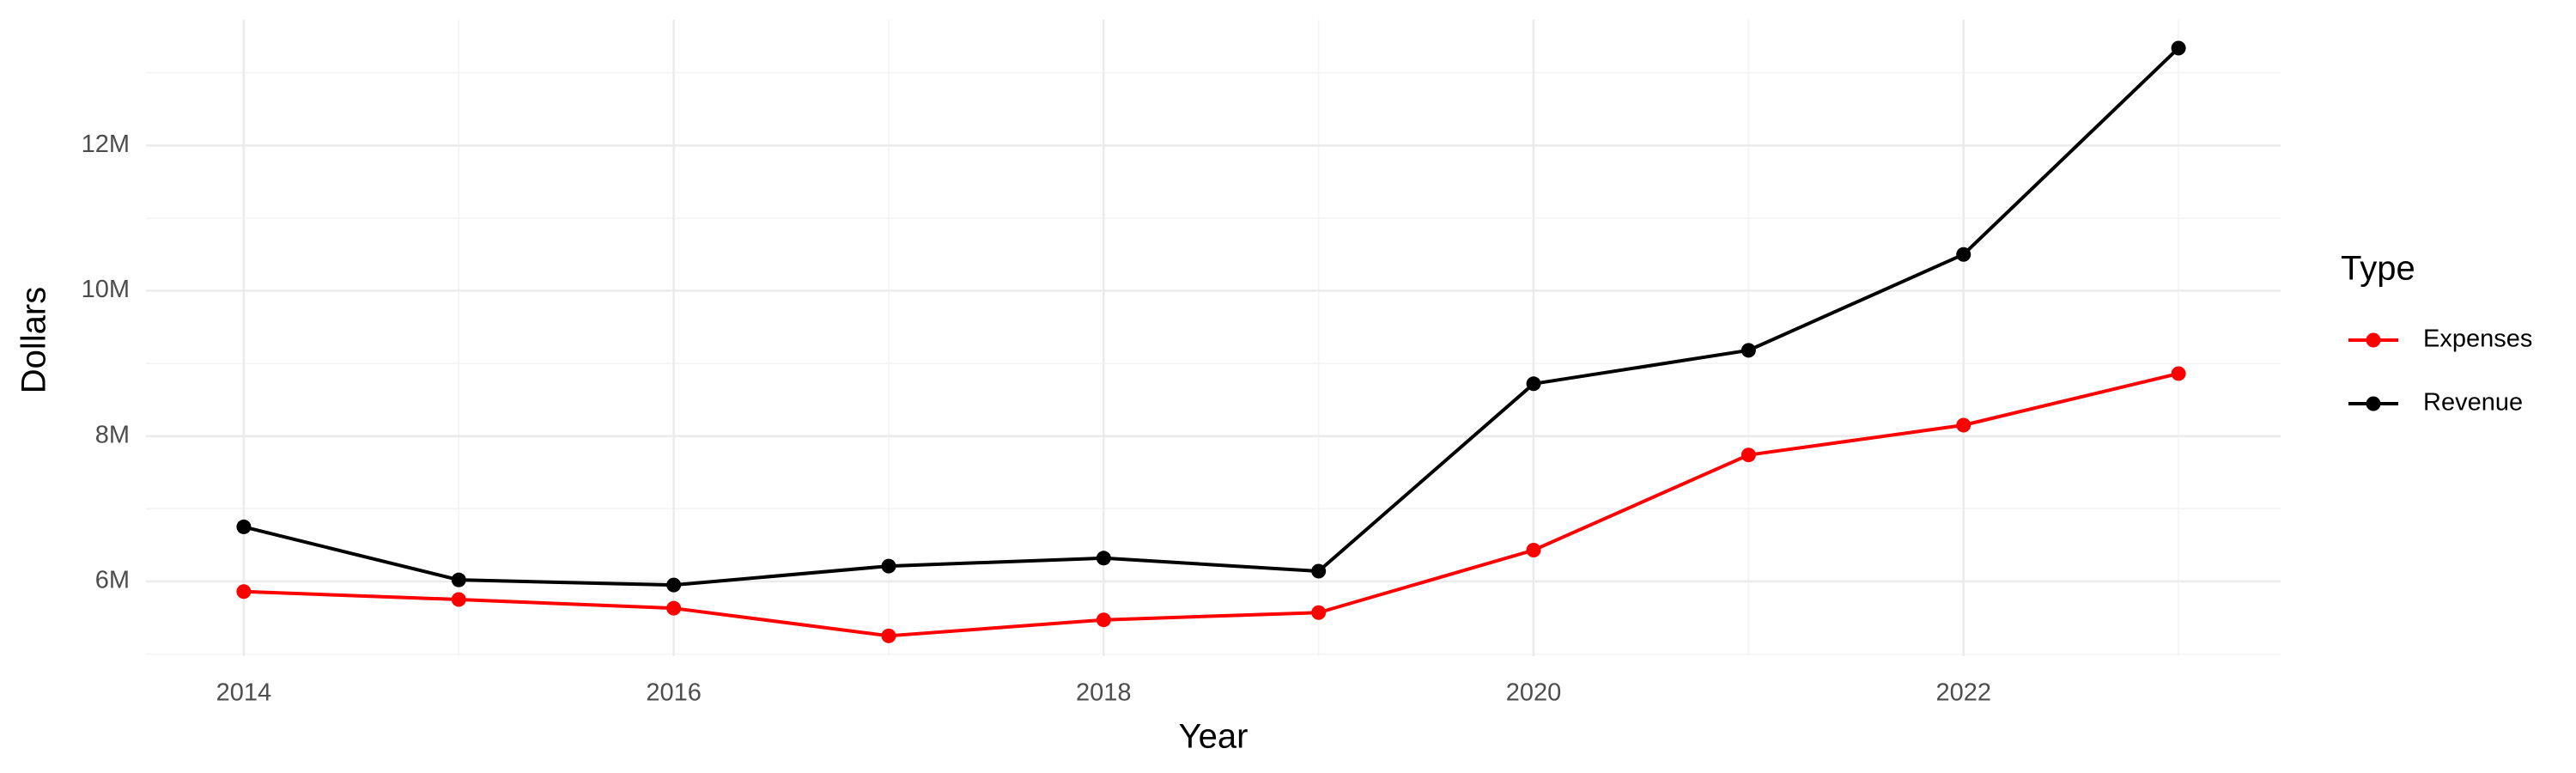 This screenshot has height=773, width=2576. Describe the element at coordinates (106, 289) in the screenshot. I see `y-tick-label: 10M` at that location.